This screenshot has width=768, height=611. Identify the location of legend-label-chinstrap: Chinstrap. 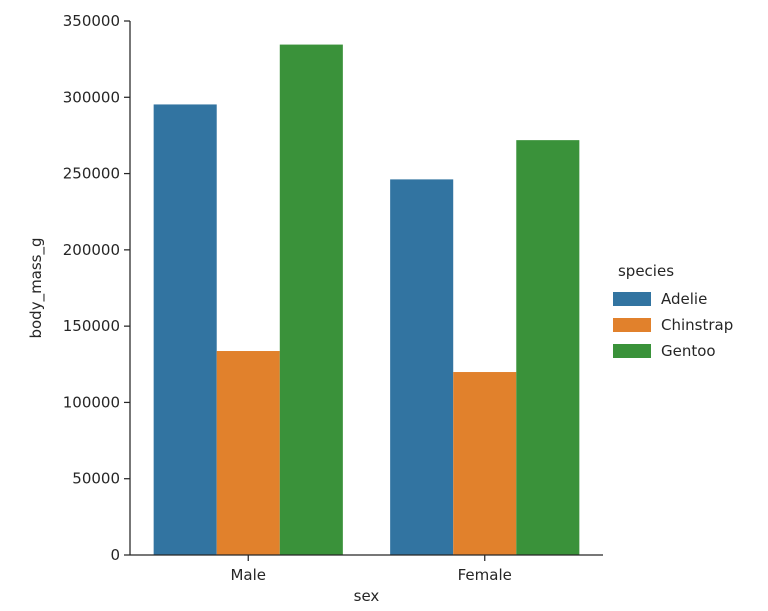
(697, 325).